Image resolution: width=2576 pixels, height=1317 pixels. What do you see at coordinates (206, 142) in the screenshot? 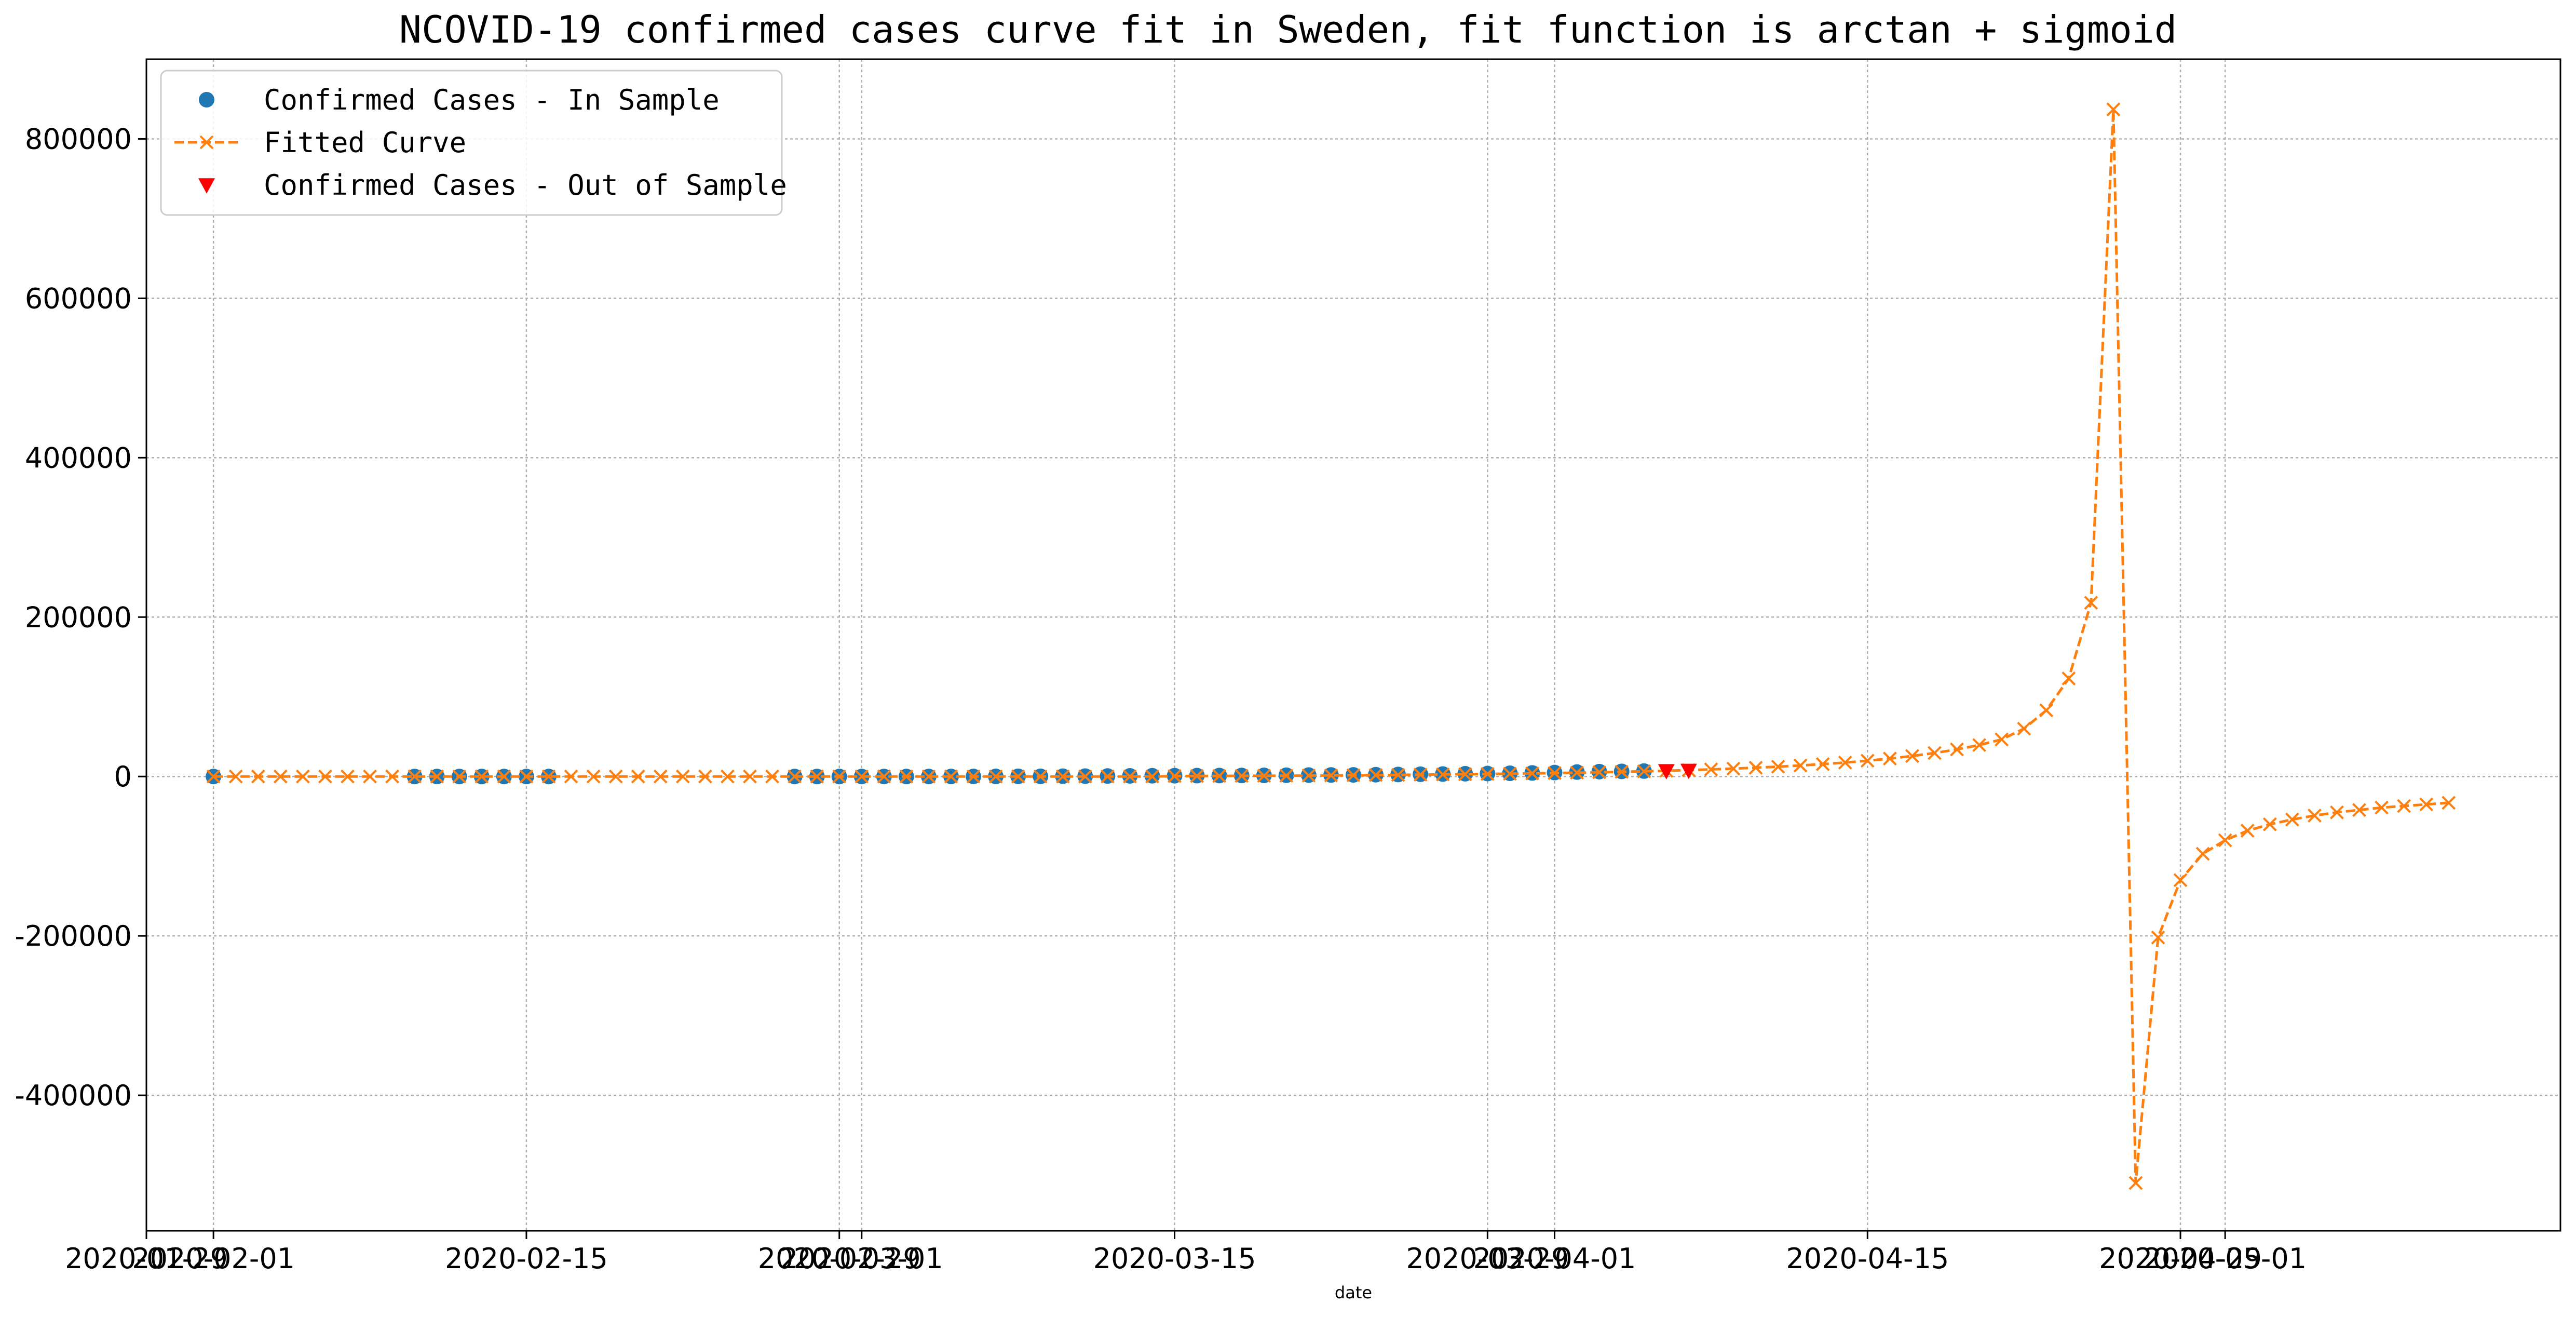
I see `legend-swatch-fitted-marker` at bounding box center [206, 142].